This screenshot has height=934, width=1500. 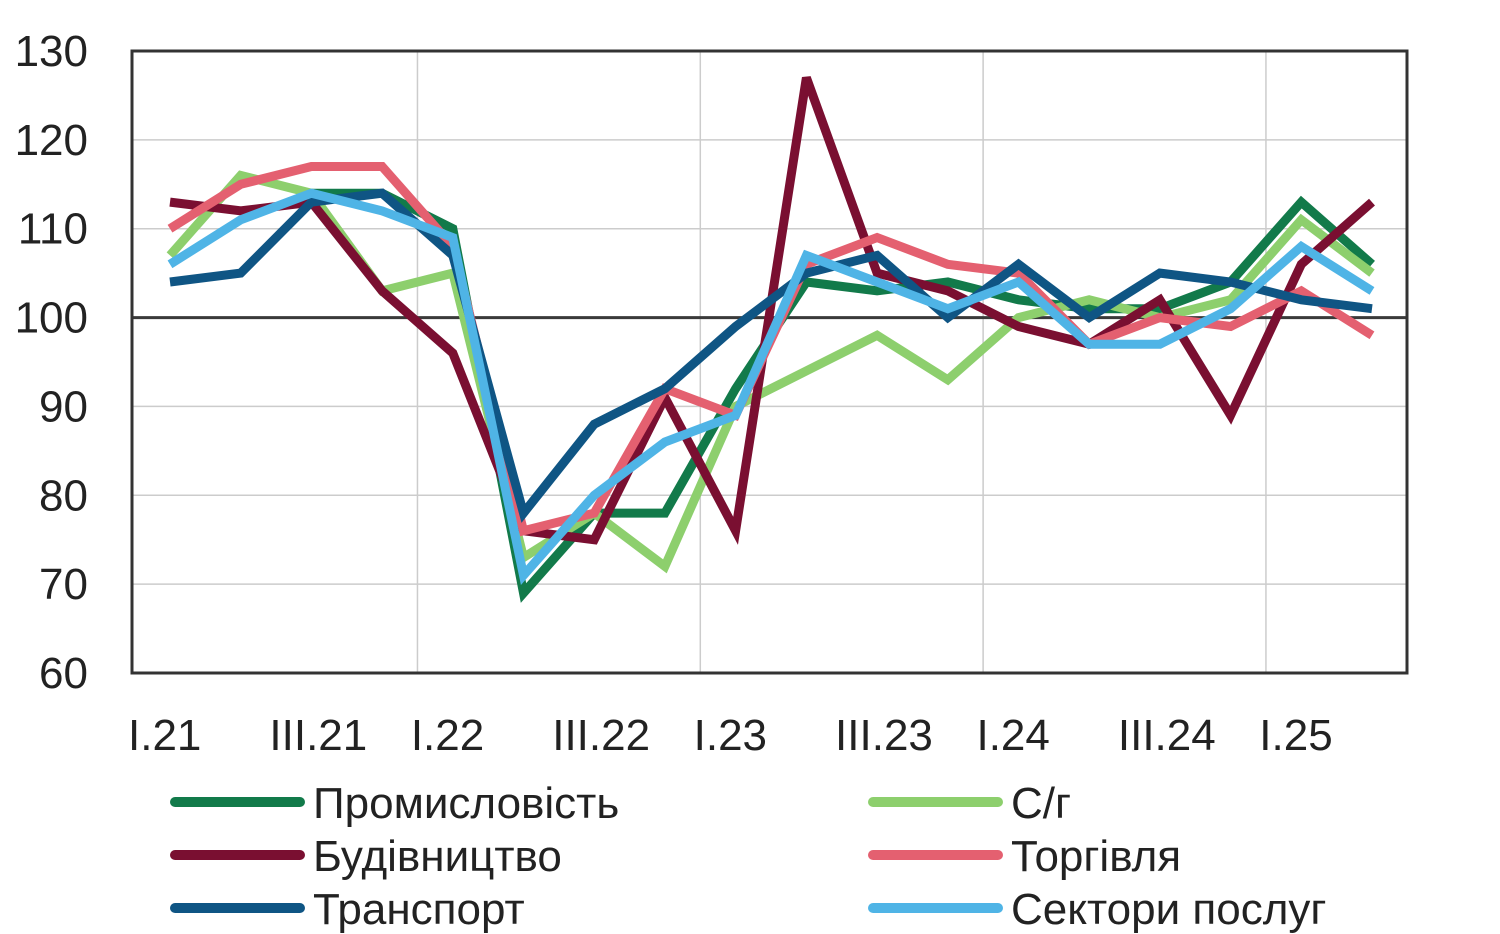 I want to click on legend-label: С/г, so click(x=1041, y=803).